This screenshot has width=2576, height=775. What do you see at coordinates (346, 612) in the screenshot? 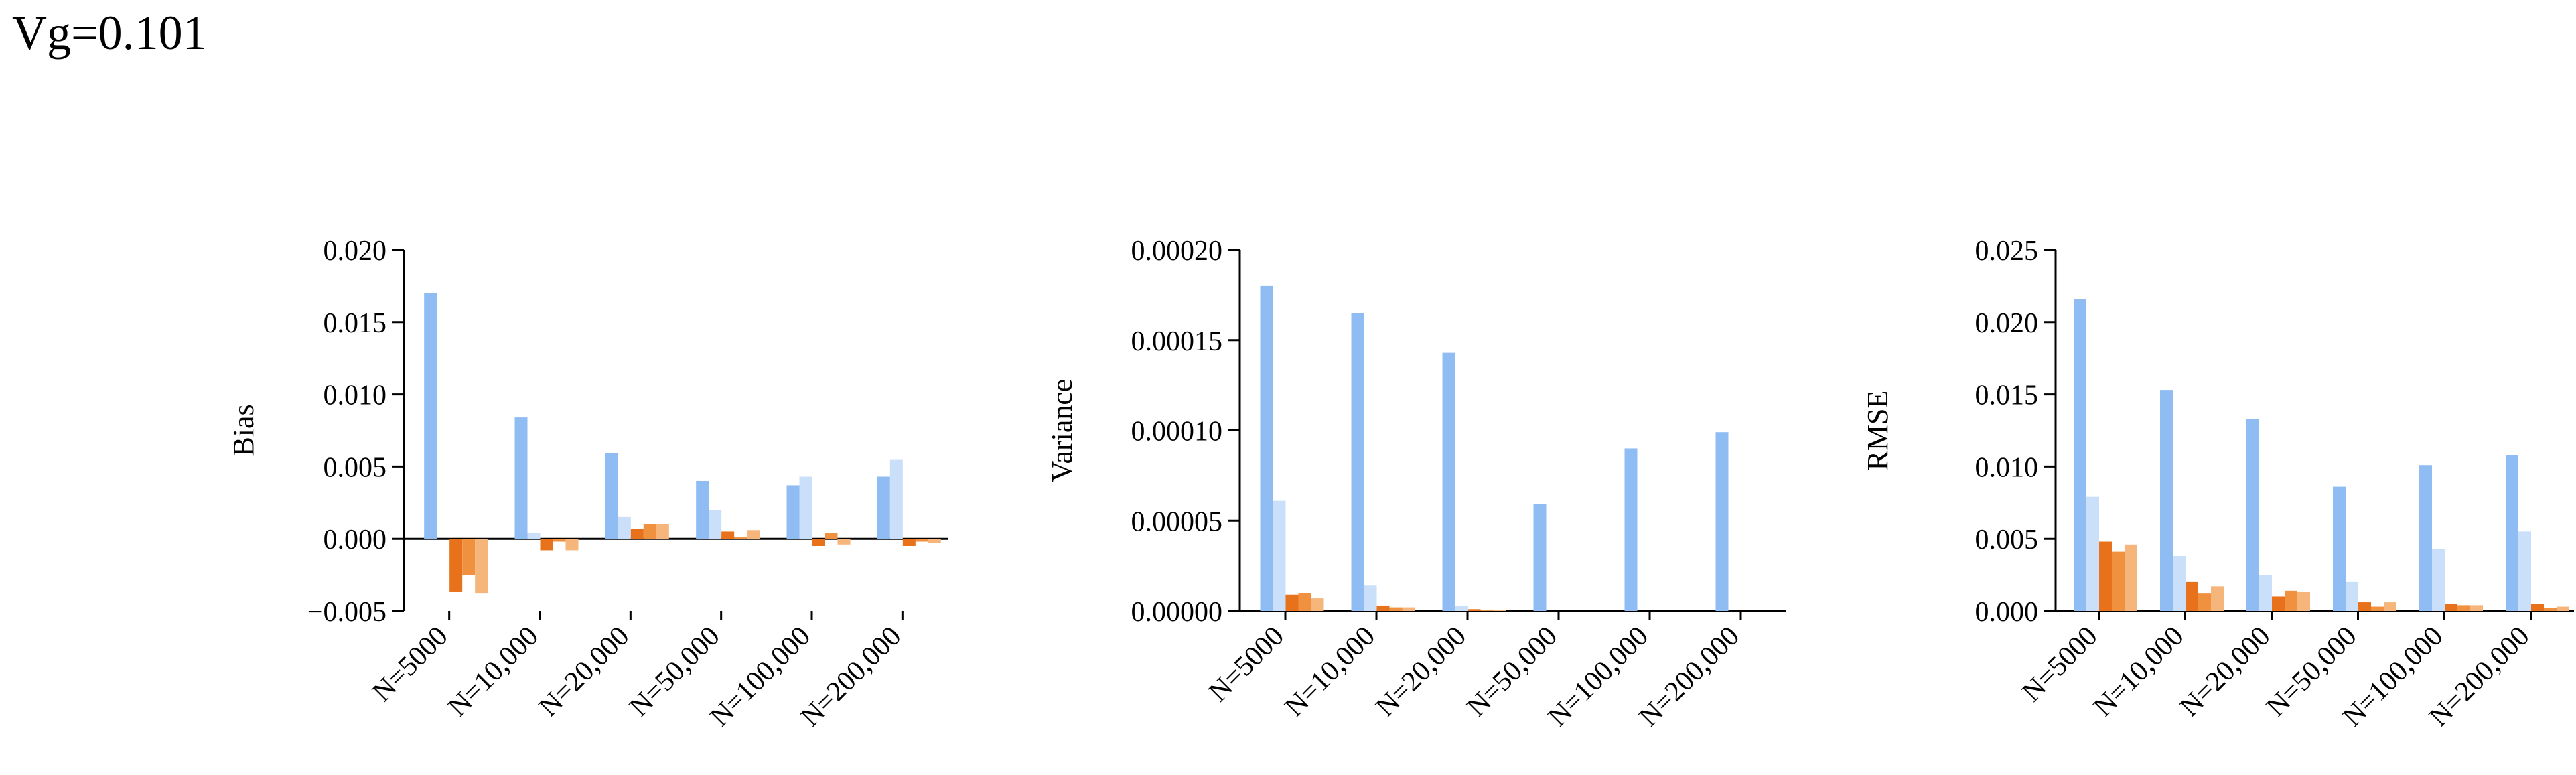
I see `y-tick-label: −0.005` at bounding box center [346, 612].